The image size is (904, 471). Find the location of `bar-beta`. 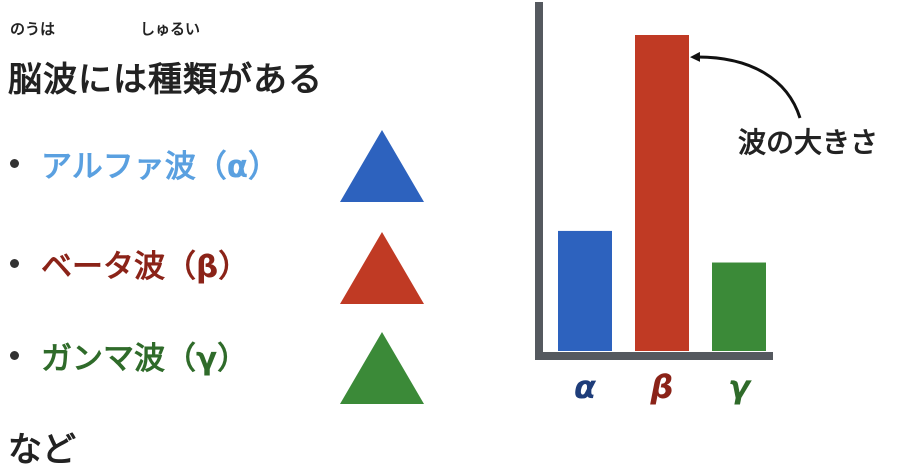

bar-beta is located at coordinates (662, 193).